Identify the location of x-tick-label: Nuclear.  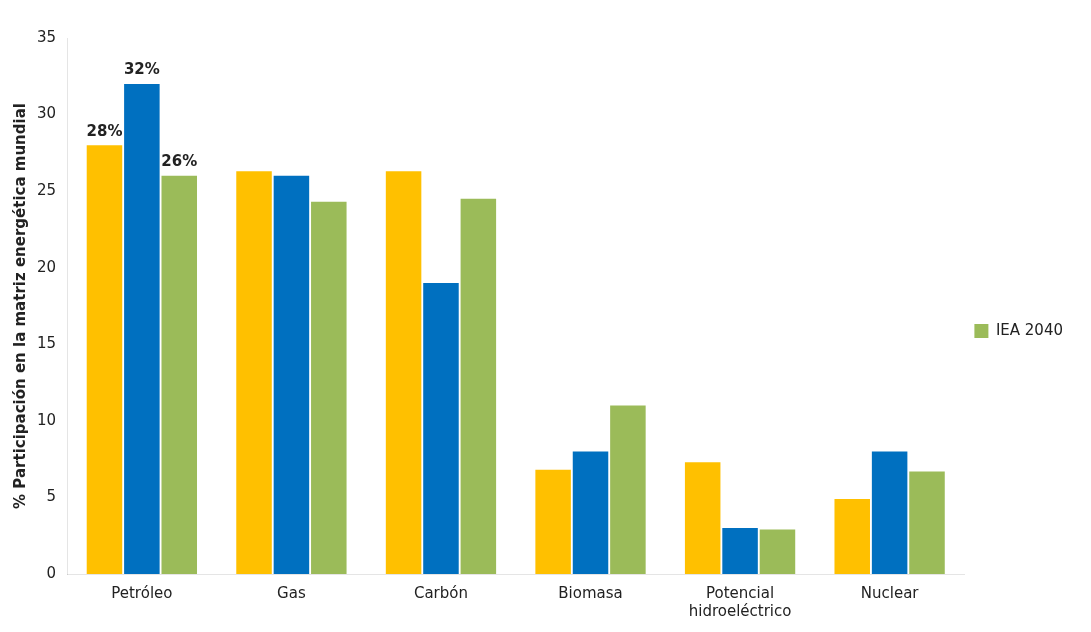
(890, 592).